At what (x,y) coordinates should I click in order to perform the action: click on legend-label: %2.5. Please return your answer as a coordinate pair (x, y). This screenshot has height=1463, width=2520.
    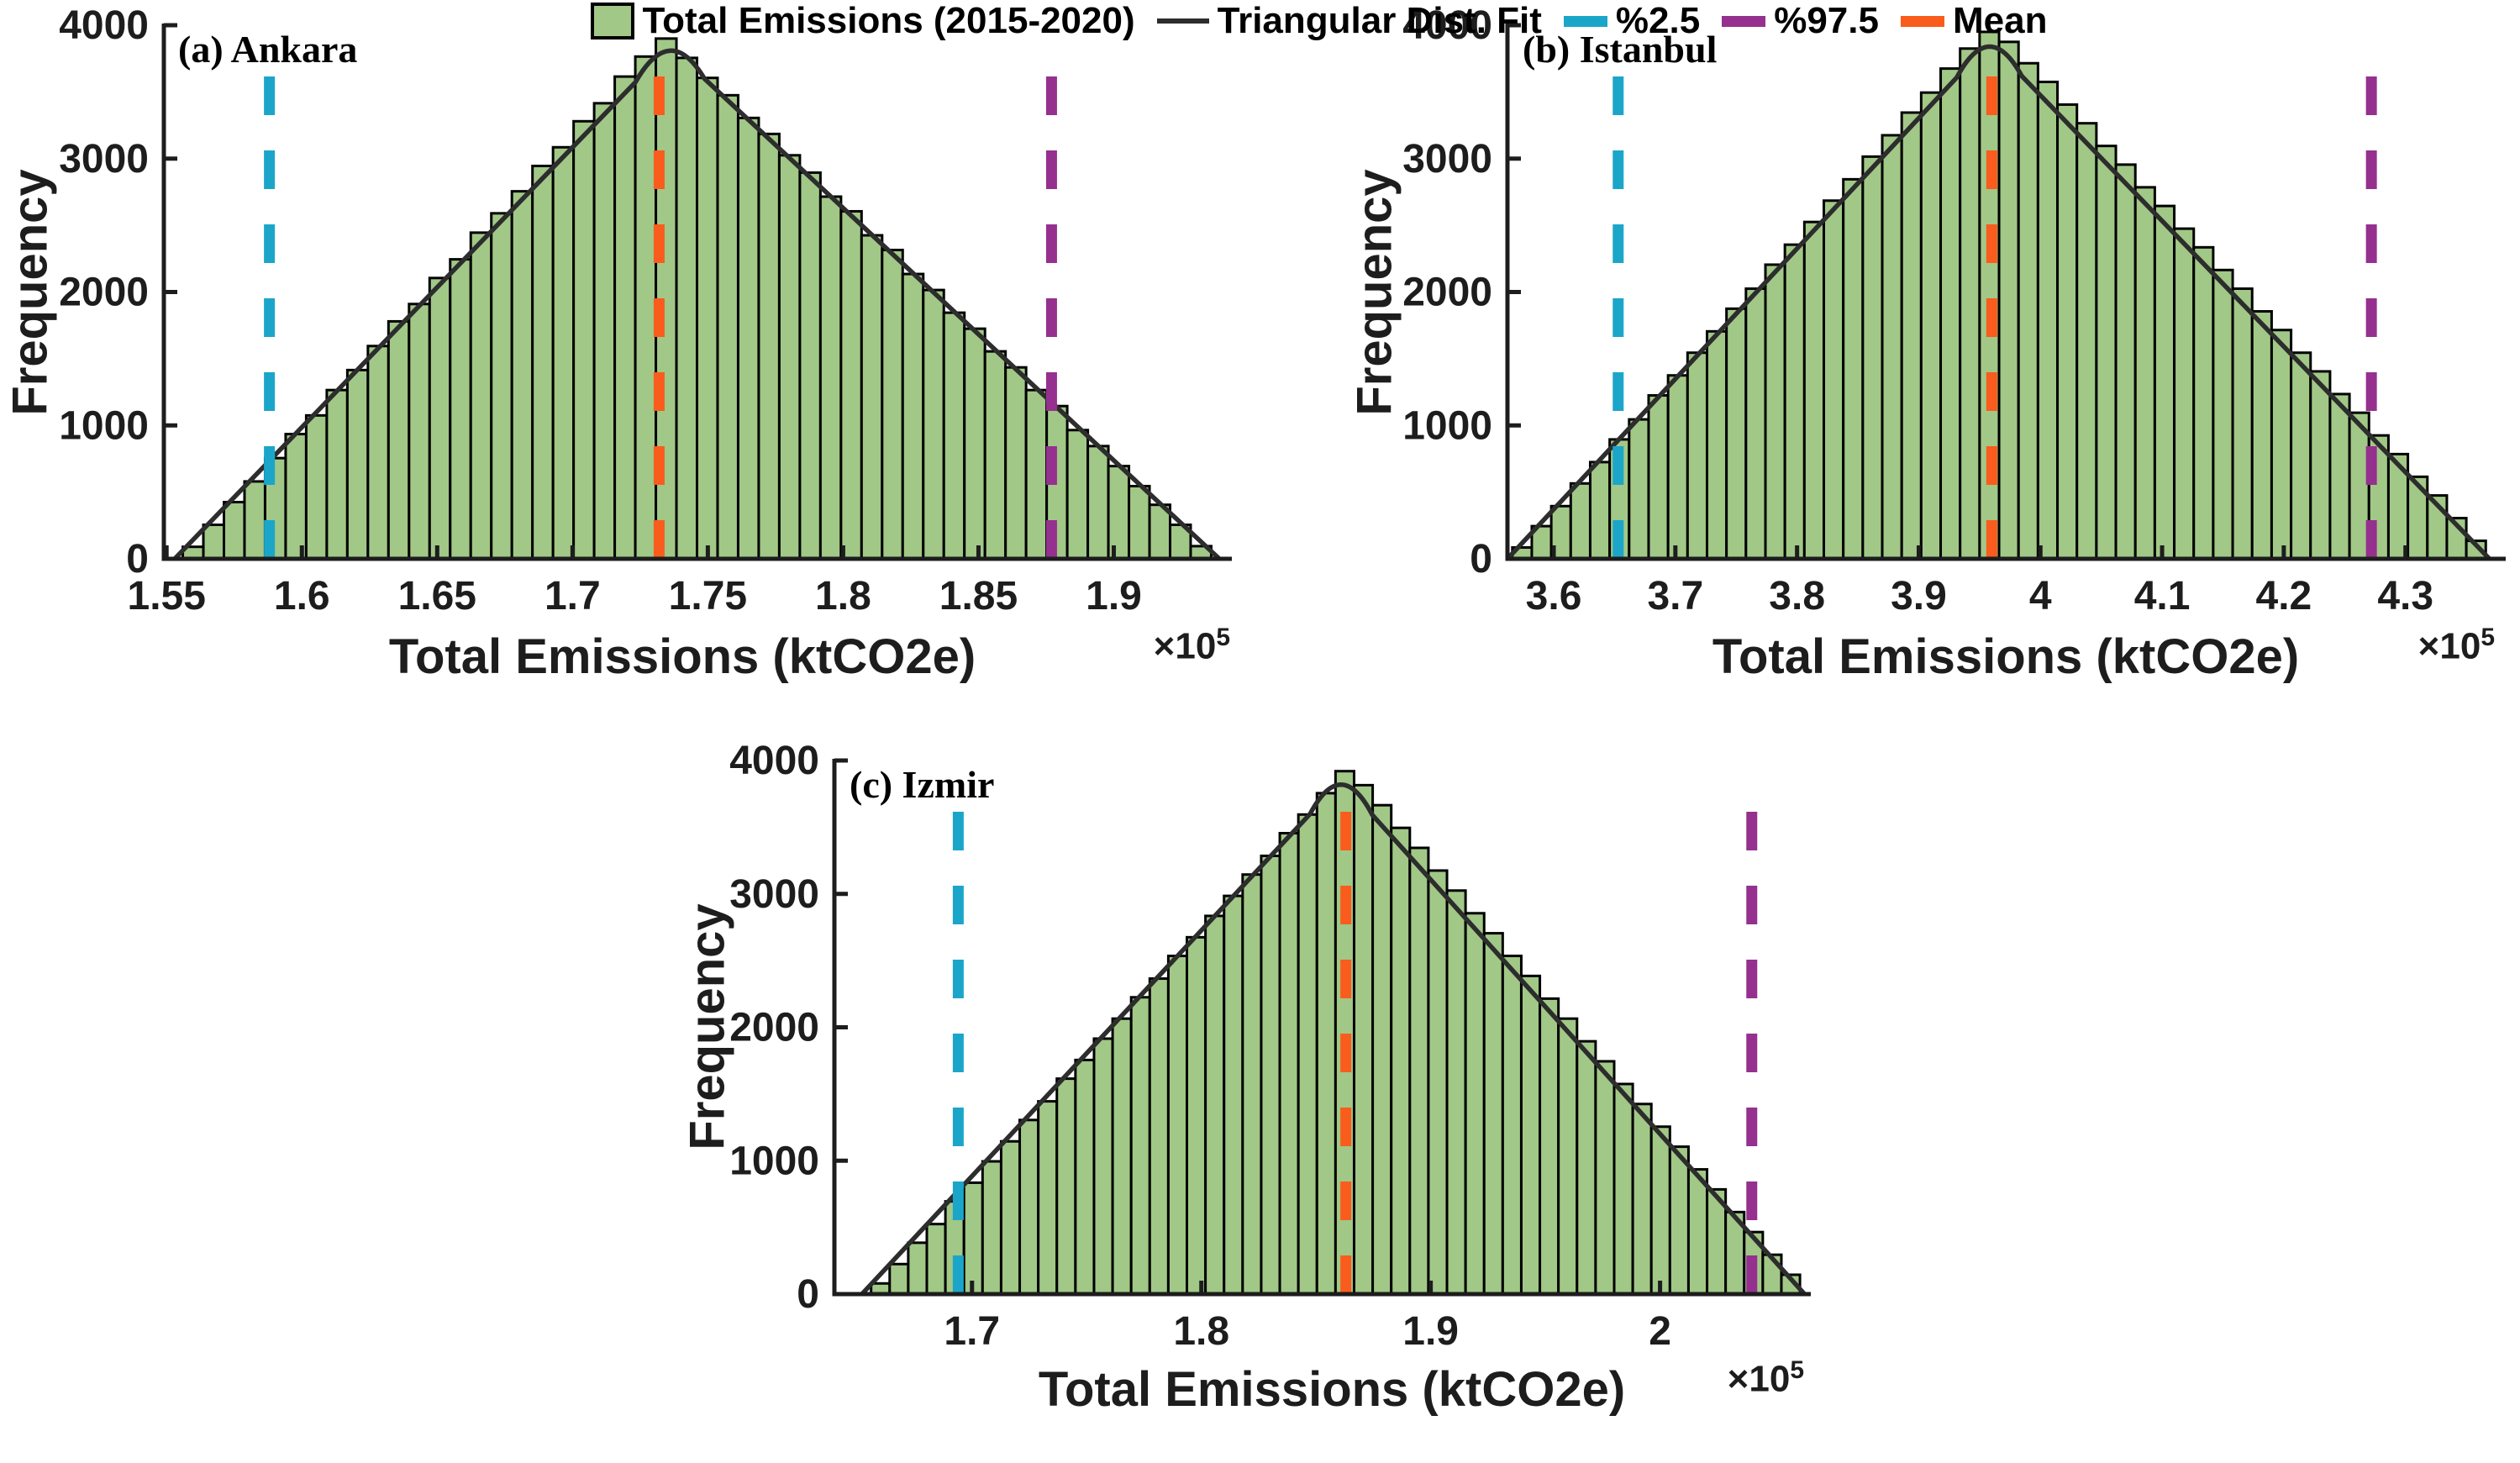
    Looking at the image, I should click on (1658, 21).